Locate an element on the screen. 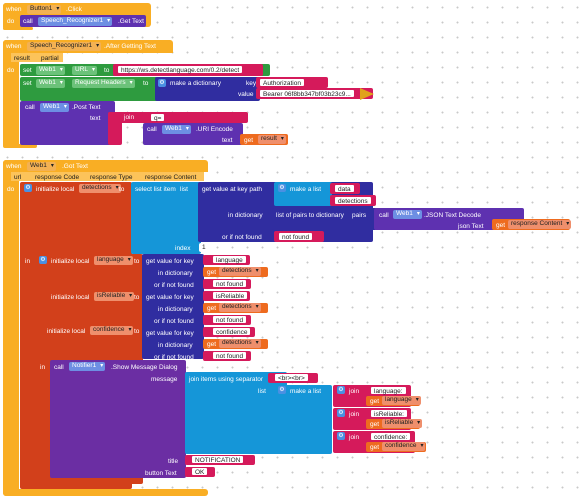  variable-dropdown-result: result is located at coordinates (272, 139).